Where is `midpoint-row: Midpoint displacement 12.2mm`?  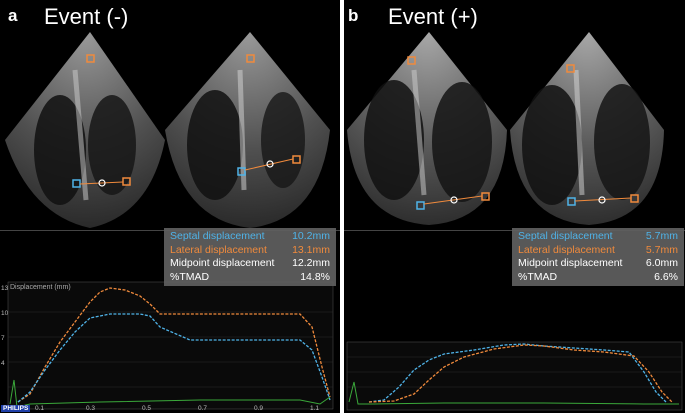
midpoint-row: Midpoint displacement 12.2mm is located at coordinates (250, 263).